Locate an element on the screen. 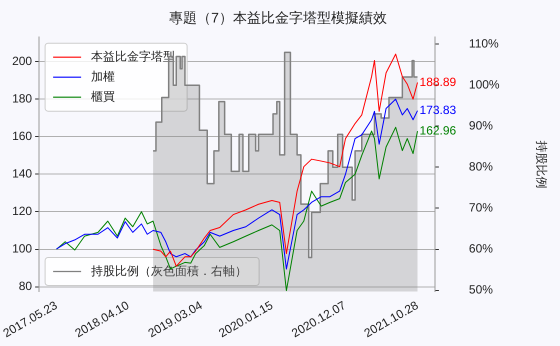 The height and width of the screenshot is (346, 560). y2-tick-label: 70% is located at coordinates (481, 207).